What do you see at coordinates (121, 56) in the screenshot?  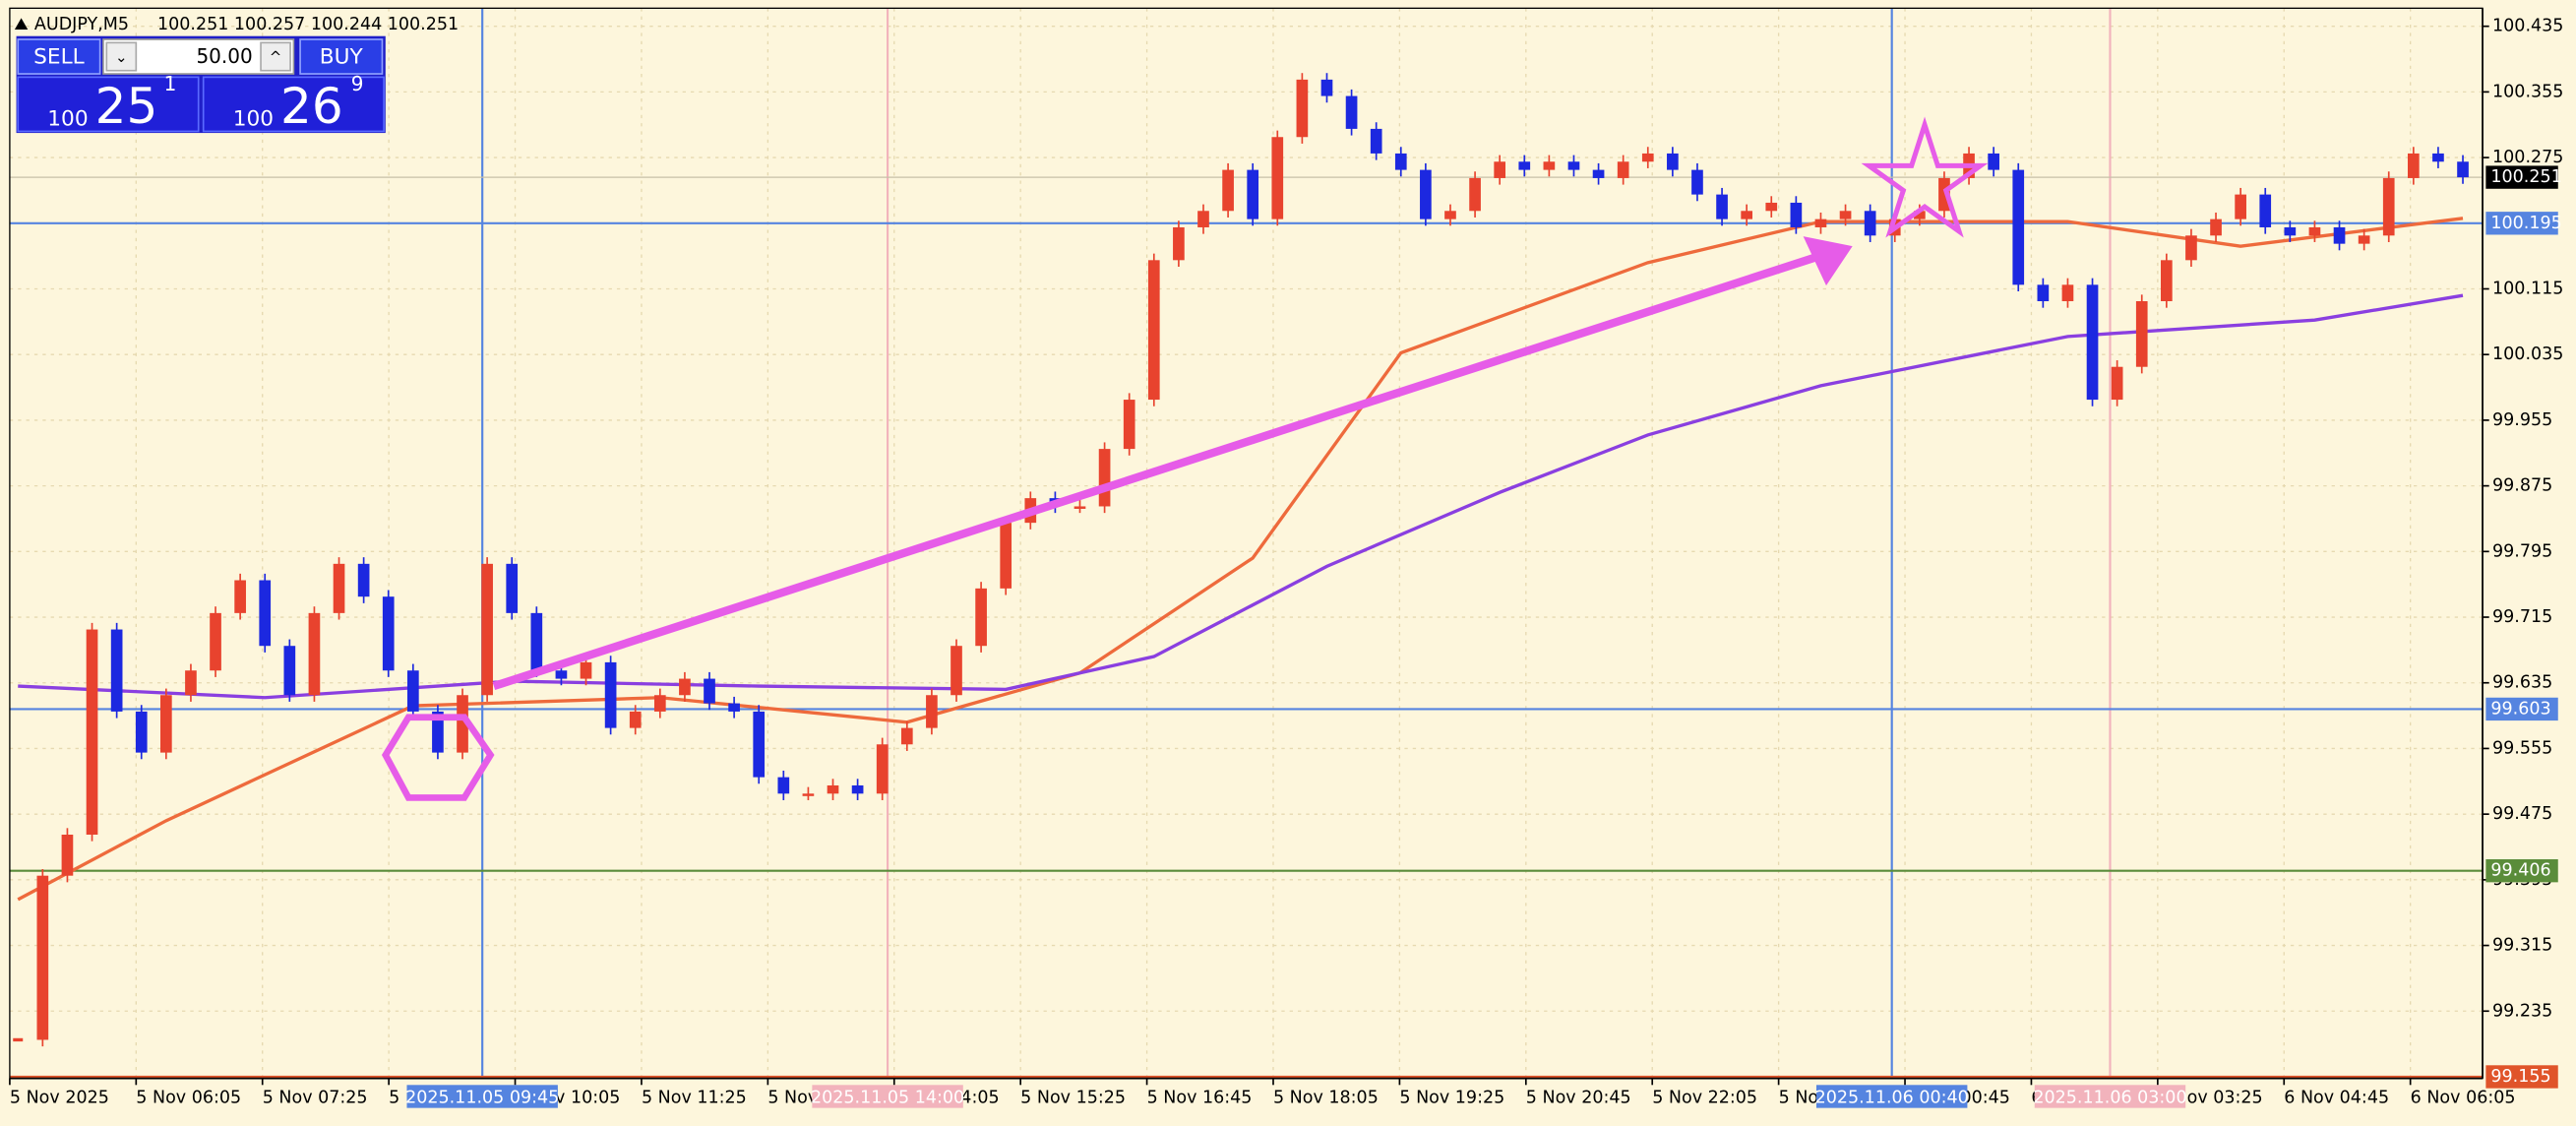 I see `lots-down` at bounding box center [121, 56].